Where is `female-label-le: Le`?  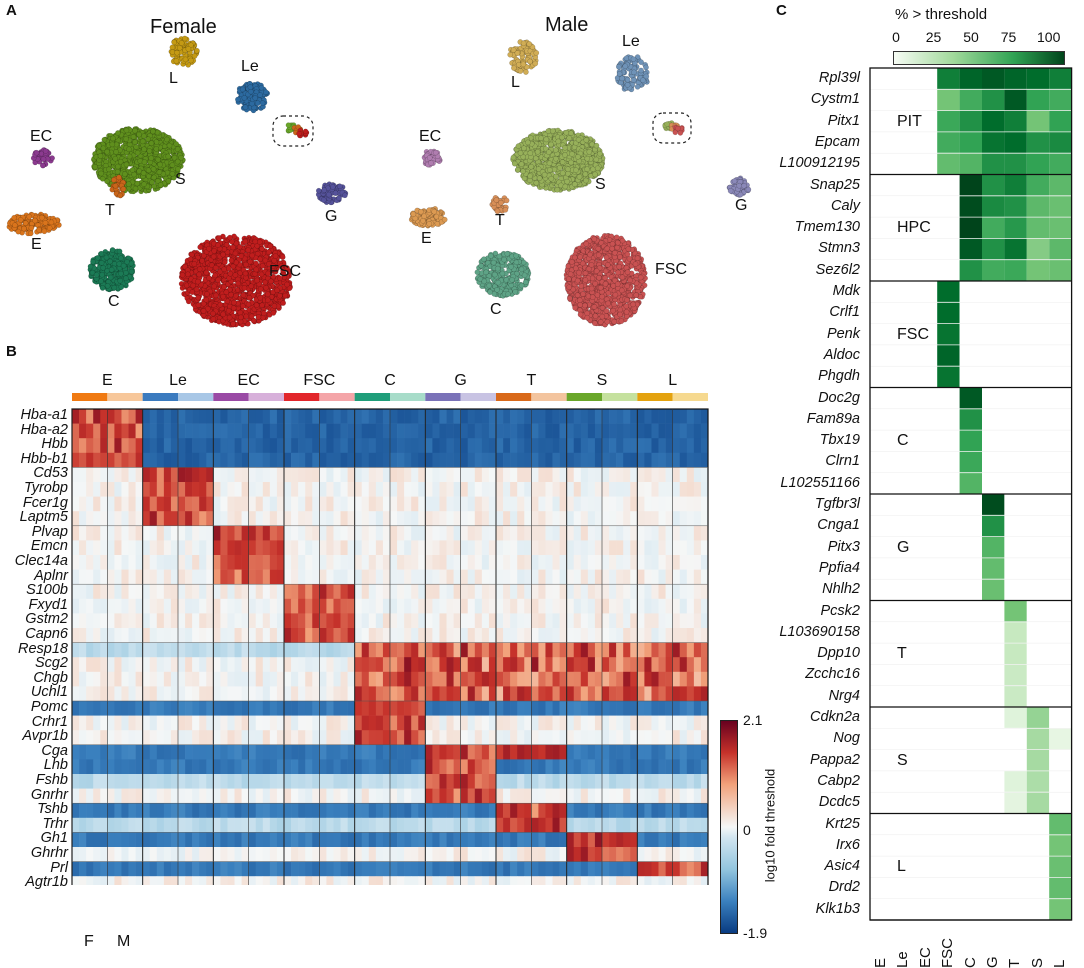
female-label-le: Le is located at coordinates (250, 67).